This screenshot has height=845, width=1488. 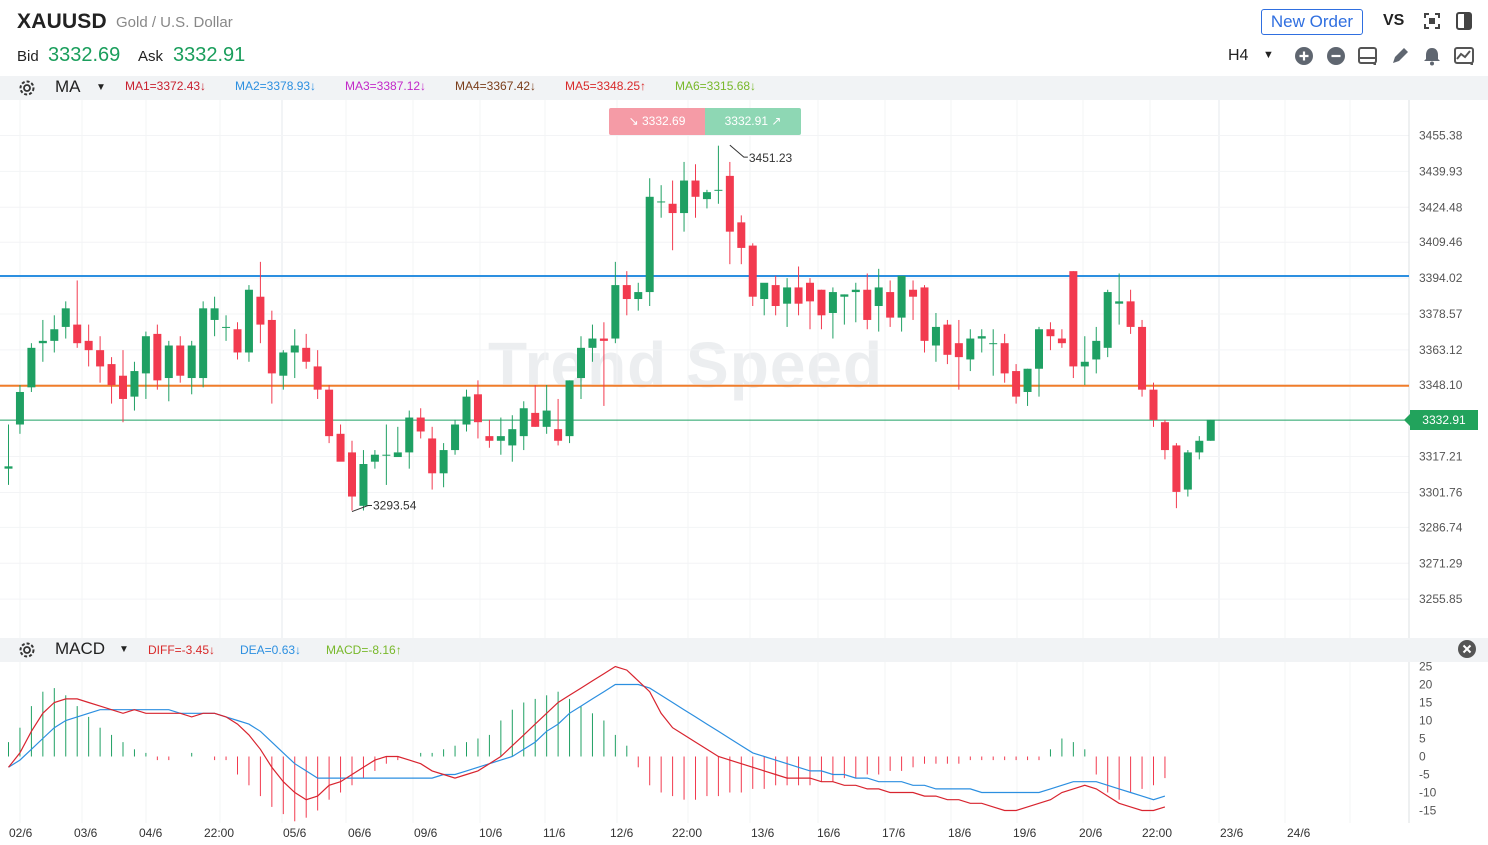 I want to click on zoom-out-icon, so click(x=1336, y=56).